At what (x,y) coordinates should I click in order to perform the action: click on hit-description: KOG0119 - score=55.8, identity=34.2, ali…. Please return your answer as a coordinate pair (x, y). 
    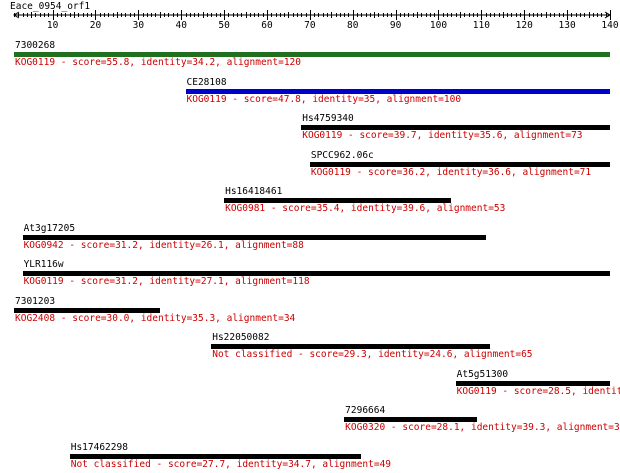
    Looking at the image, I should click on (158, 62).